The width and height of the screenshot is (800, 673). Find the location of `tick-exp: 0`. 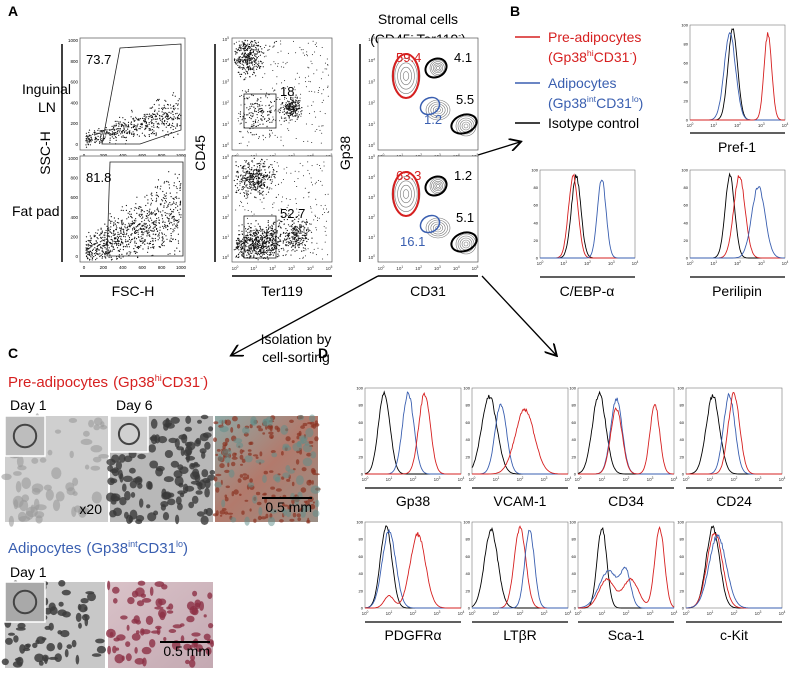

tick-exp: 0 is located at coordinates (693, 262).